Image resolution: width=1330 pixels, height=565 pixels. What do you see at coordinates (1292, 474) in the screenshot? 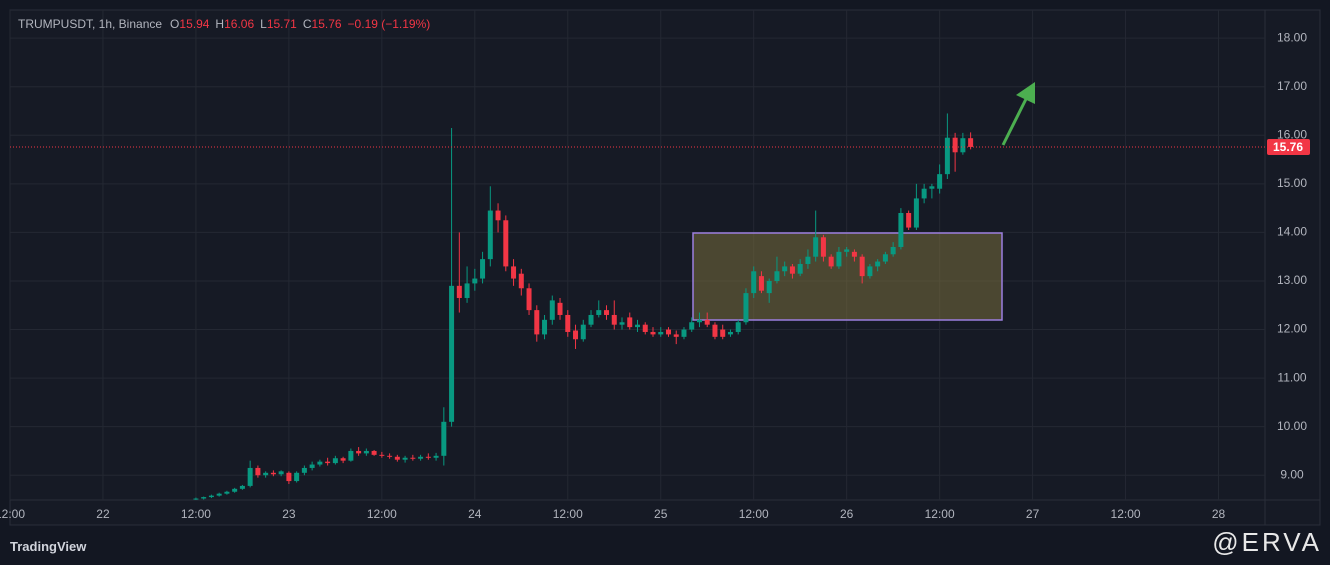
I see `y-tick-label: 9.00` at bounding box center [1292, 474].